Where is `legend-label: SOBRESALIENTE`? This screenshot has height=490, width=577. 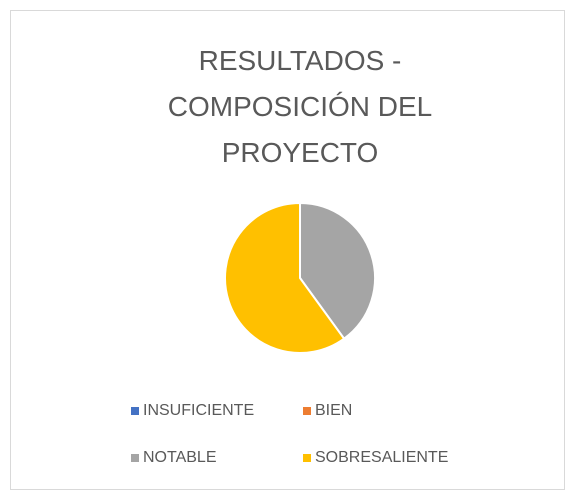
legend-label: SOBRESALIENTE is located at coordinates (381, 457).